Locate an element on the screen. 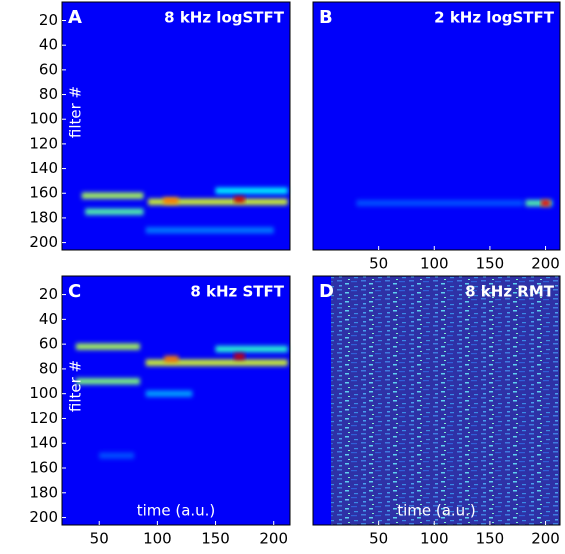 The height and width of the screenshot is (554, 565). panel-letter: D is located at coordinates (326, 291).